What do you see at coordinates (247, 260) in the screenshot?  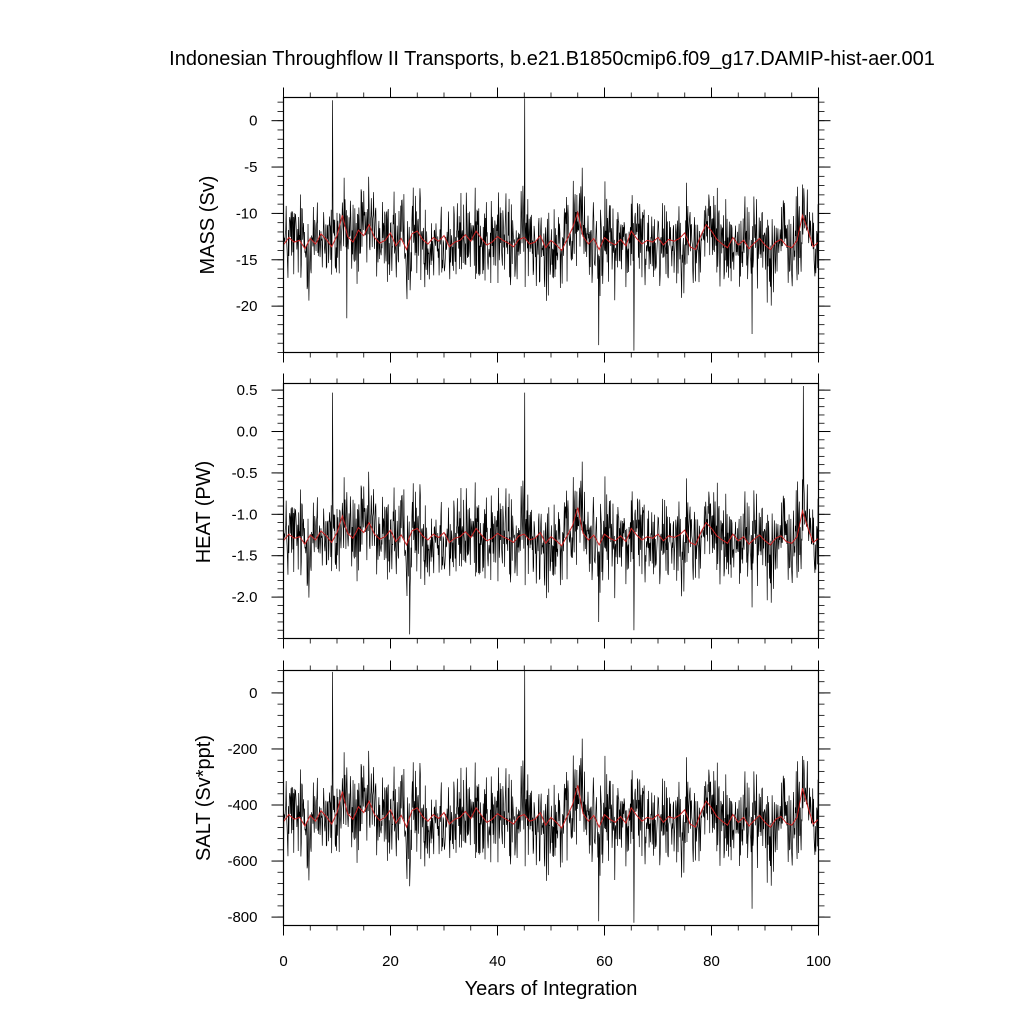 I see `ytick-label: -15` at bounding box center [247, 260].